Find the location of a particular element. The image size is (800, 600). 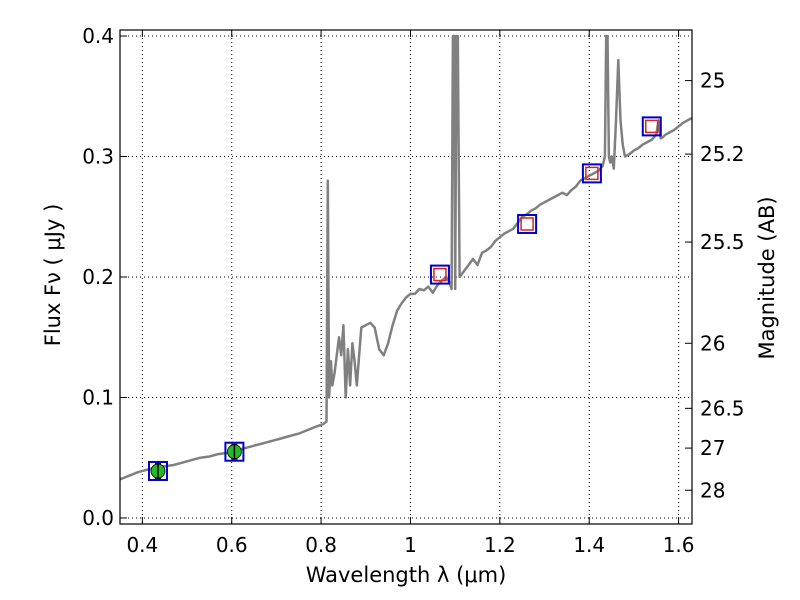

x-tick-label: 0.6 is located at coordinates (232, 545).